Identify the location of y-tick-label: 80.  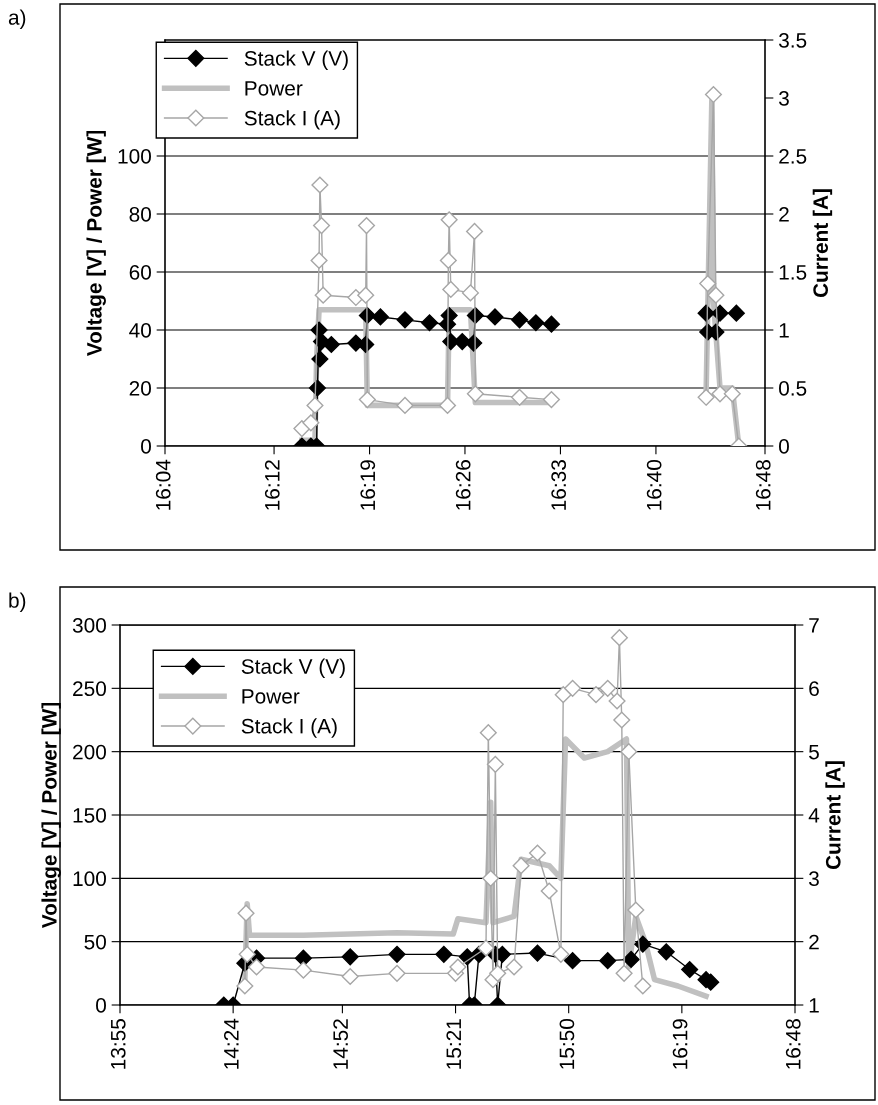
(140, 214).